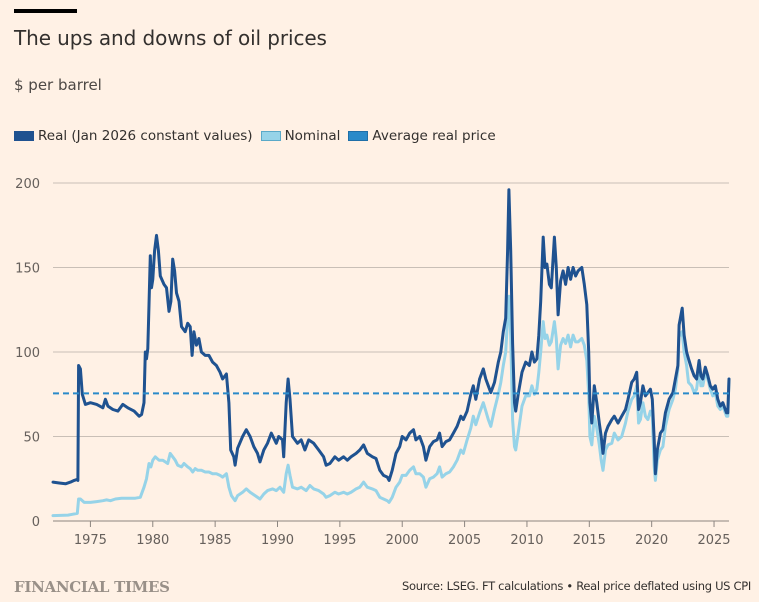 The image size is (759, 602). Describe the element at coordinates (90, 540) in the screenshot. I see `x-tick-label: 1975` at that location.